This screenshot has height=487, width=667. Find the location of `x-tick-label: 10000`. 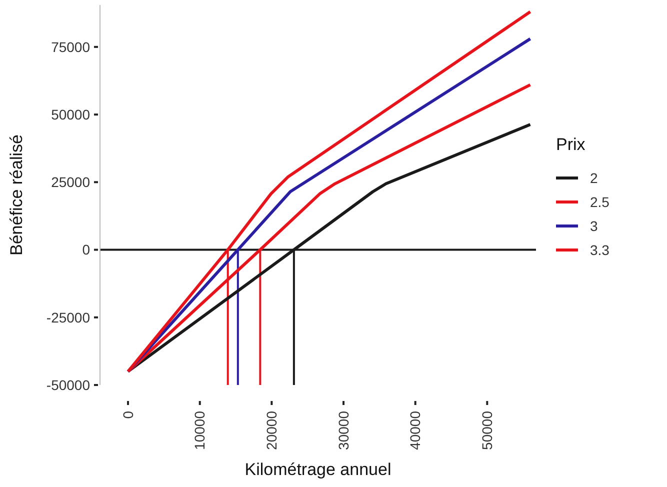

x-tick-label: 10000 is located at coordinates (200, 430).